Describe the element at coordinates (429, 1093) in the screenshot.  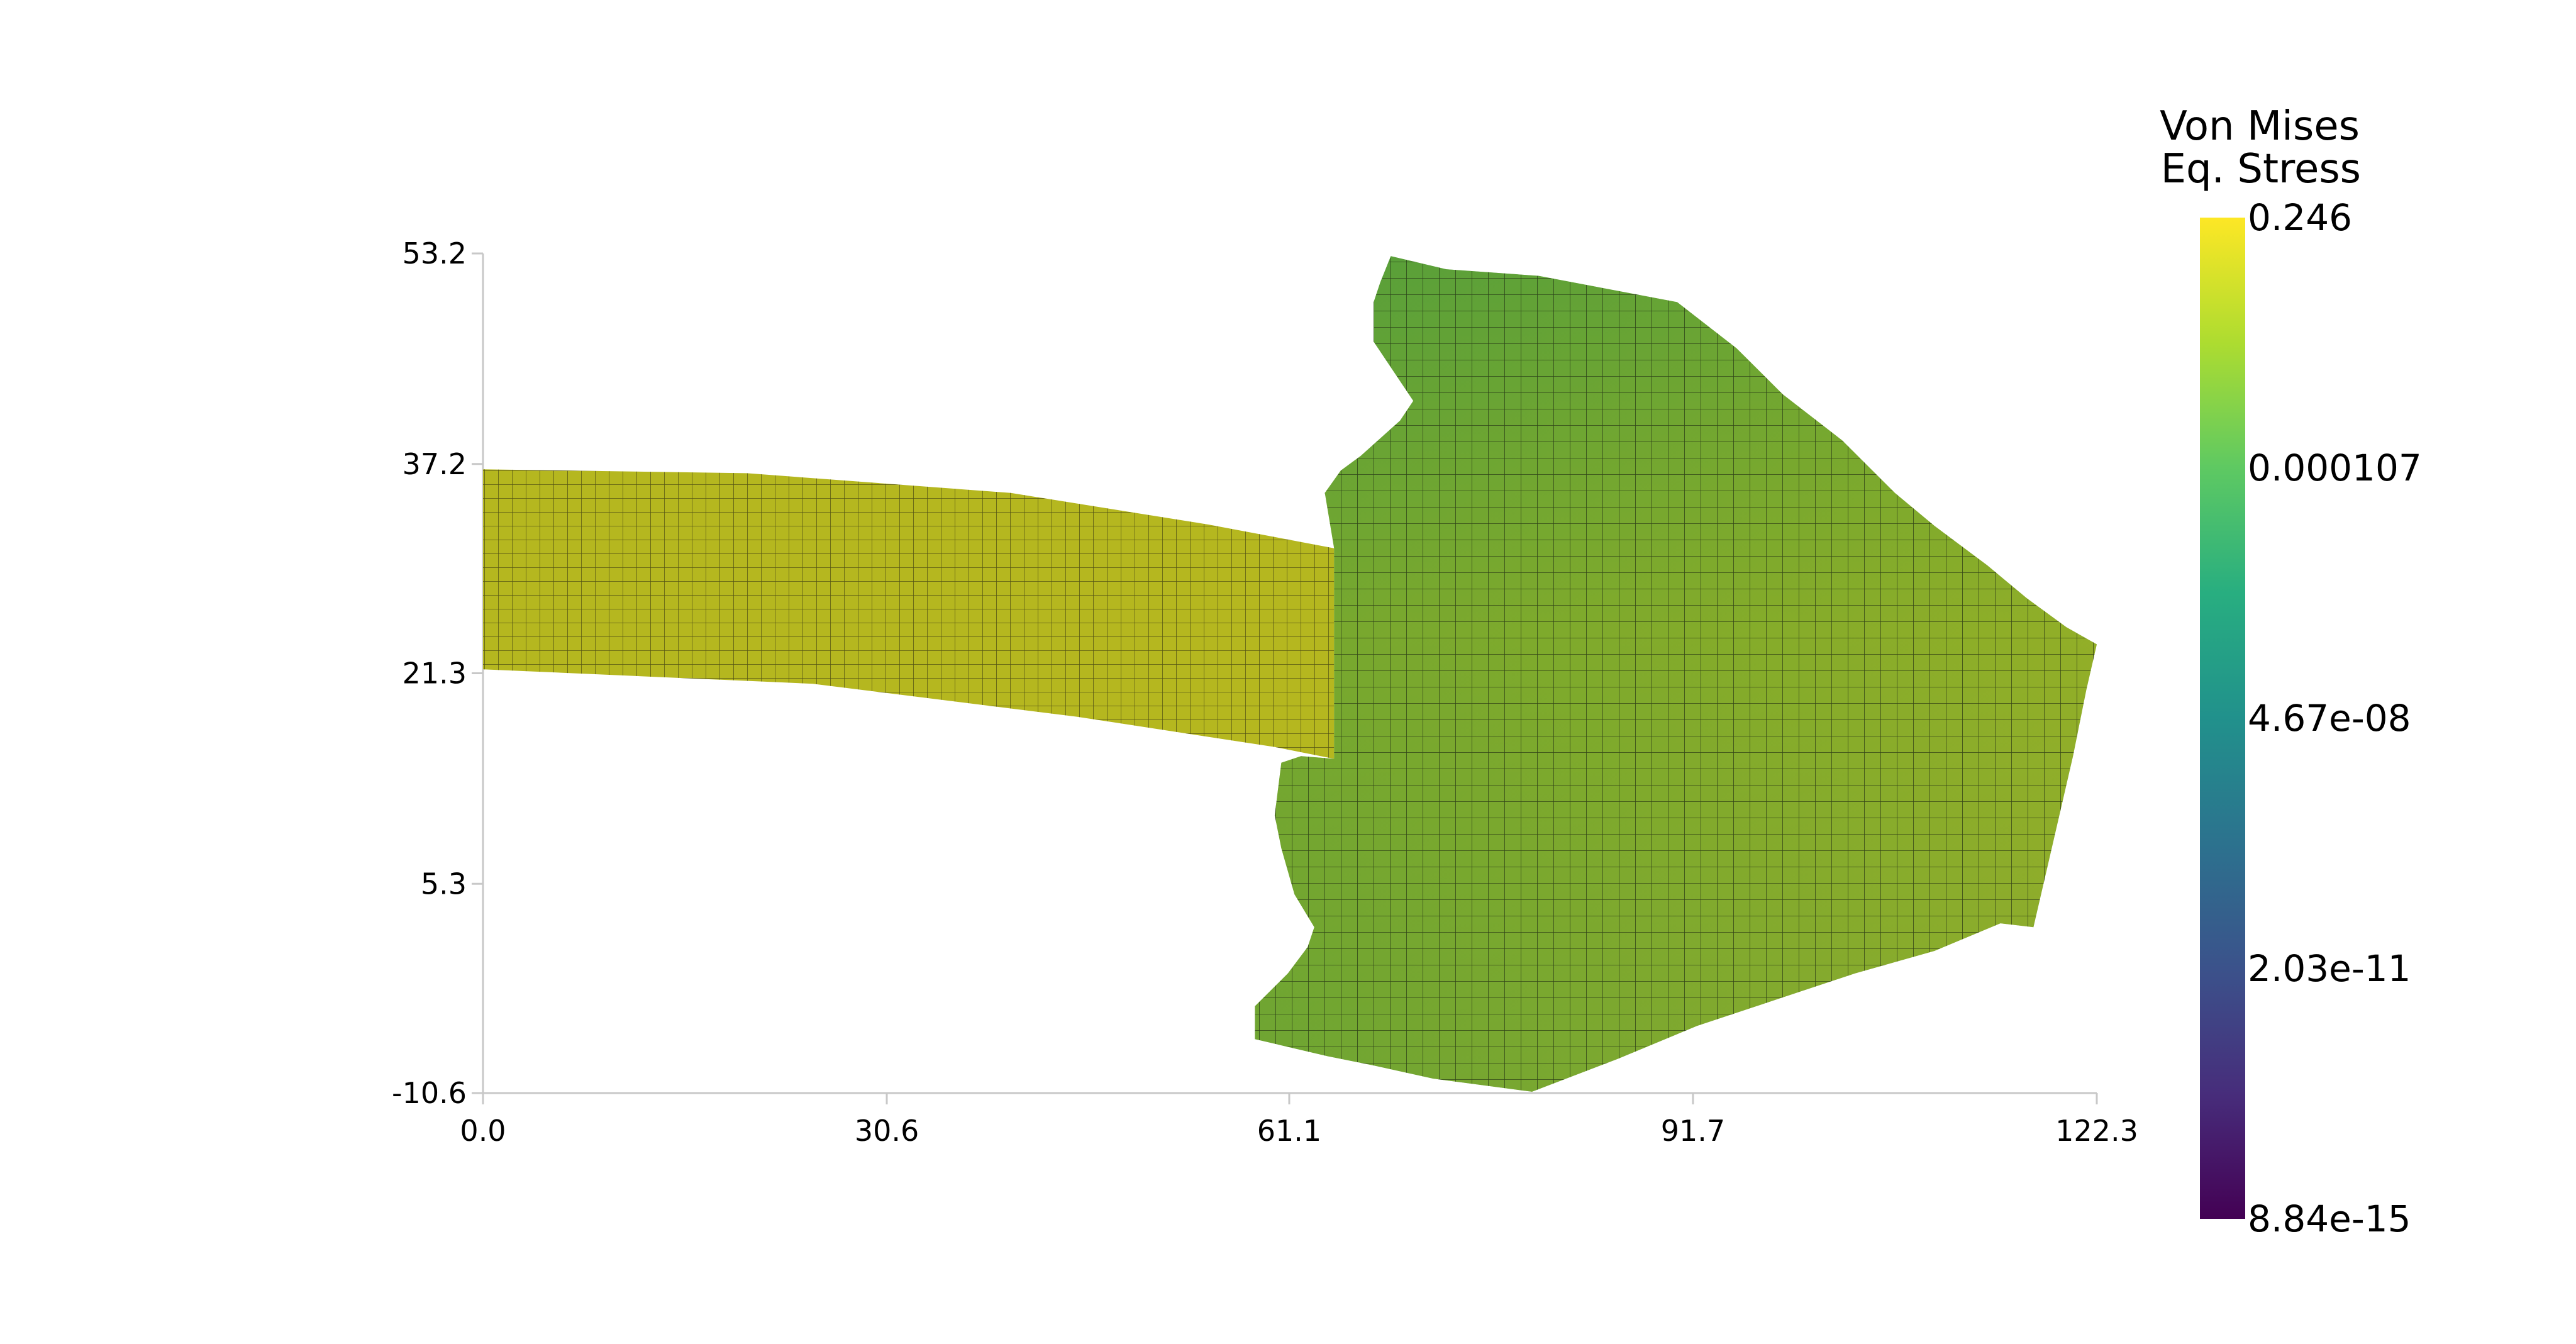
I see `y-tick-label: -10.6` at that location.